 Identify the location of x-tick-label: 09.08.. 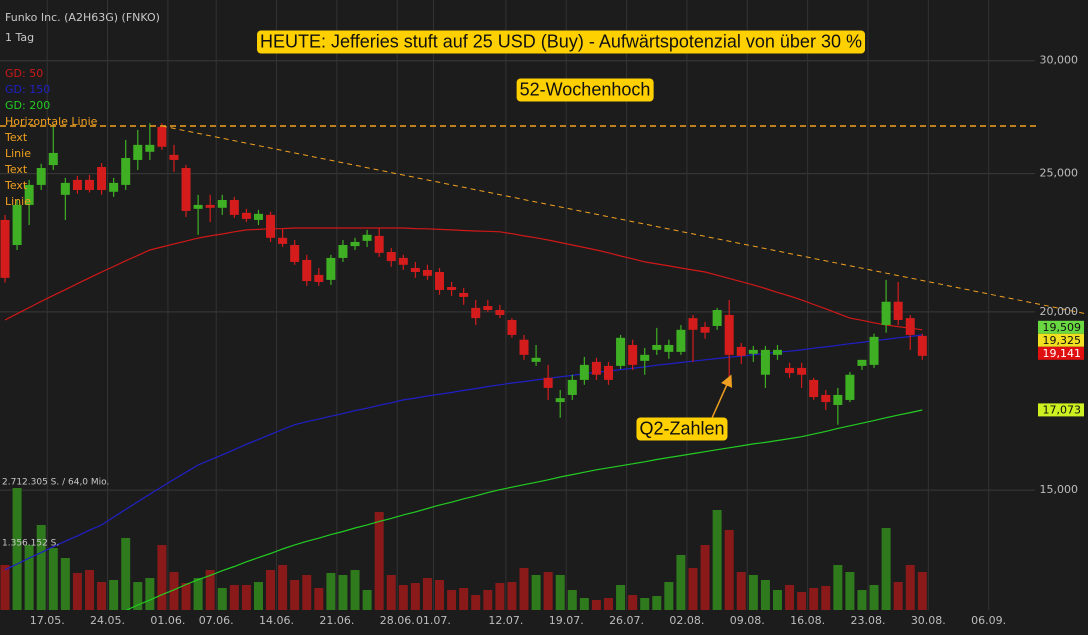
(747, 620).